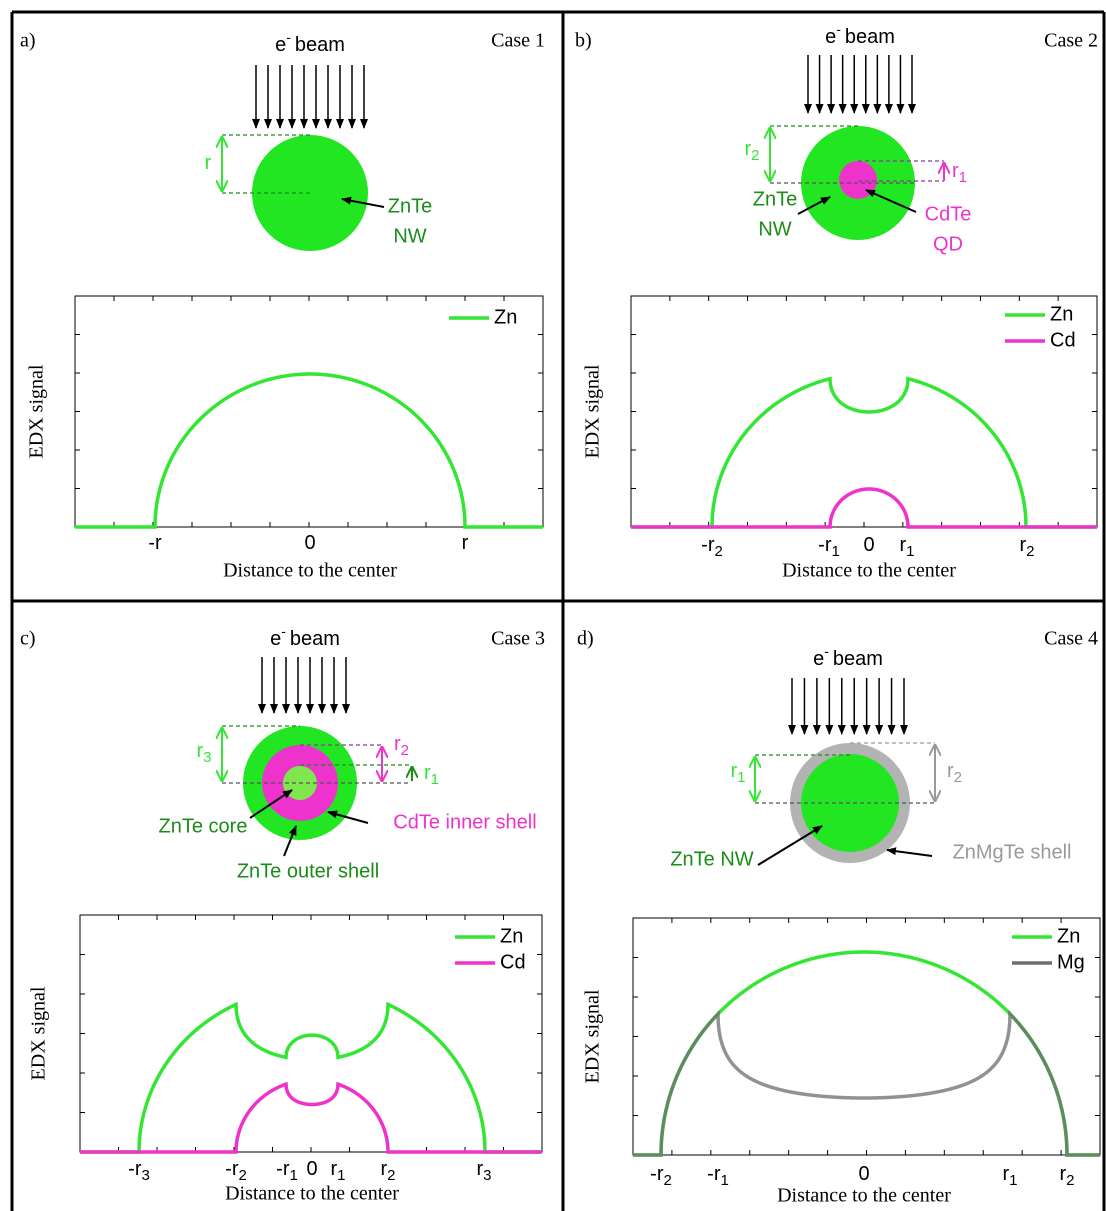 This screenshot has height=1211, width=1106. I want to click on case-label: Case 1, so click(518, 41).